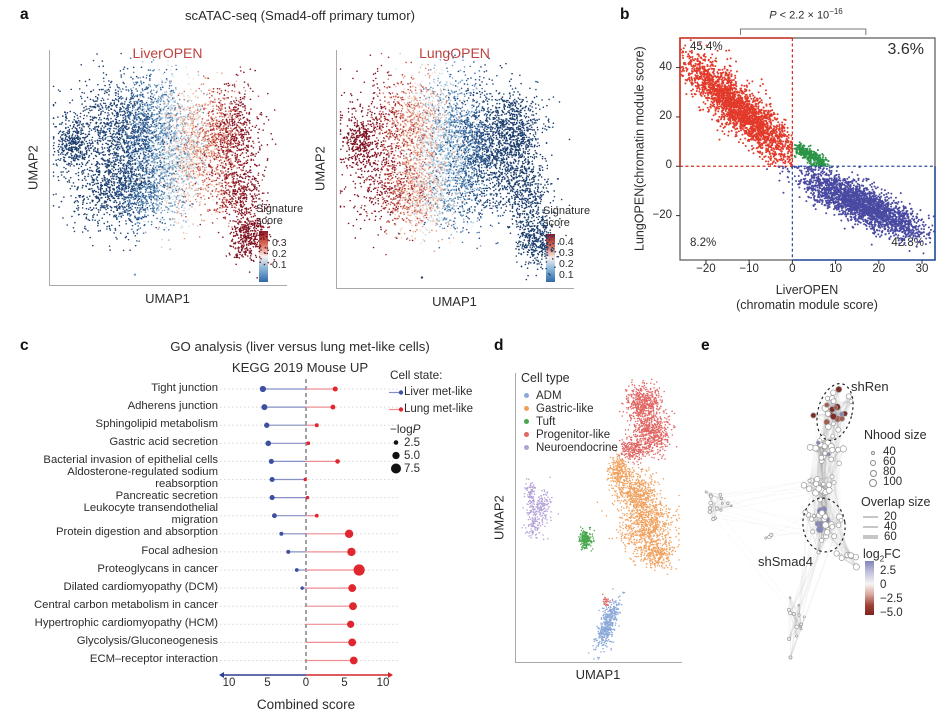  What do you see at coordinates (665, 66) in the screenshot?
I see `b-y-tick: 40` at bounding box center [665, 66].